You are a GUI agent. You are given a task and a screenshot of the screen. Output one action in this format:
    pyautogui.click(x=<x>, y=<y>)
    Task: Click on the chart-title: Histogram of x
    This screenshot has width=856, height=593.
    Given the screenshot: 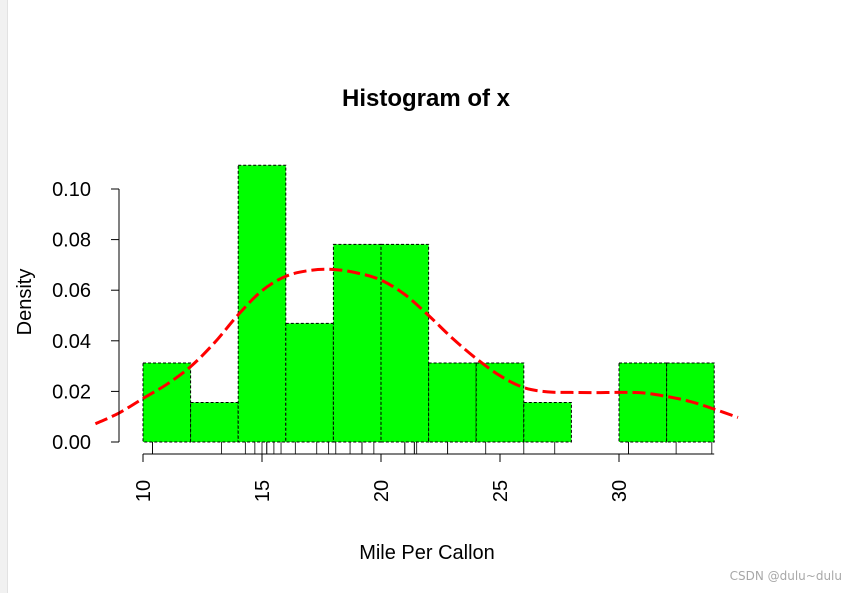 What is the action you would take?
    pyautogui.click(x=426, y=98)
    